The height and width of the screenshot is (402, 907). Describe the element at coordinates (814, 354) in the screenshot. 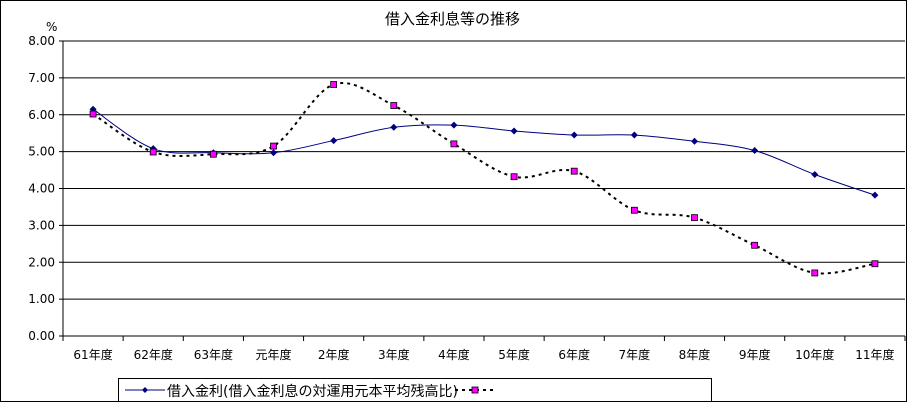

I see `x-tick-label: 10年度` at that location.